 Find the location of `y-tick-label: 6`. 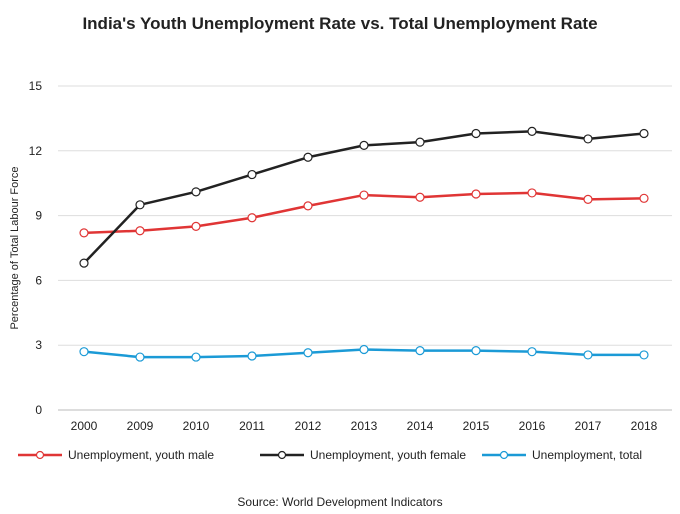

y-tick-label: 6 is located at coordinates (38, 280).